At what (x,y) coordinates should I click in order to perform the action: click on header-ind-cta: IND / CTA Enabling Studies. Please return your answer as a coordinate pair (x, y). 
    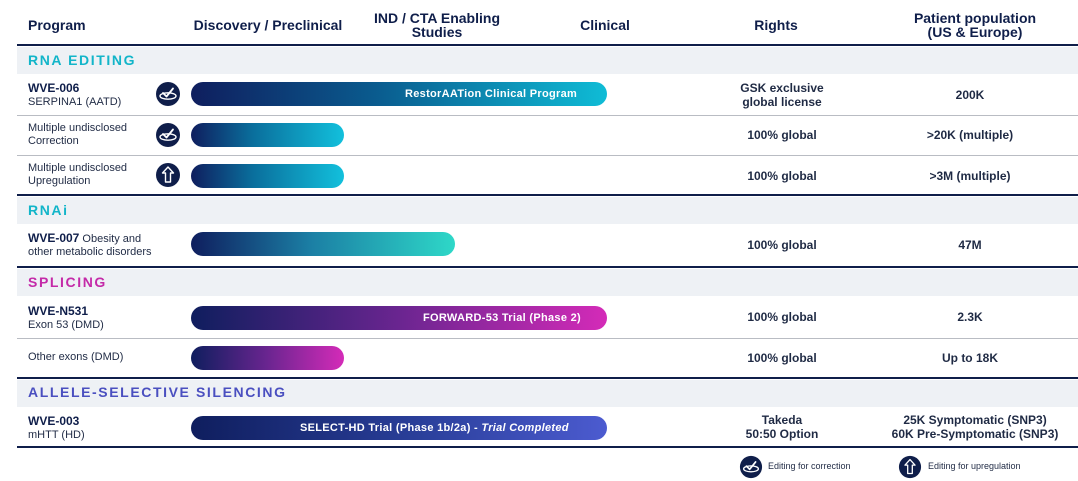
    Looking at the image, I should click on (437, 25).